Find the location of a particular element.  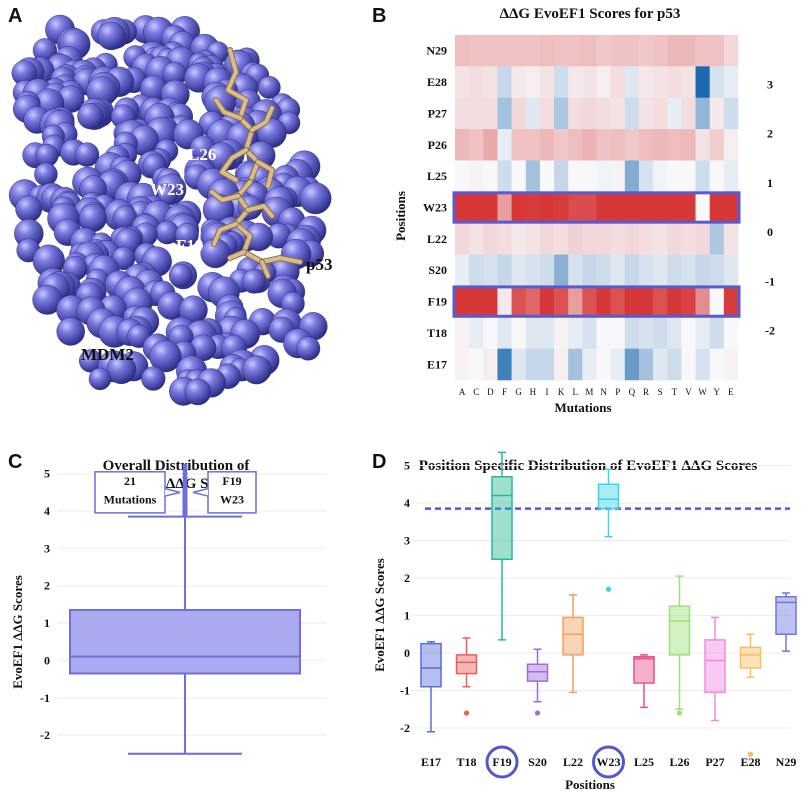

box-l26 is located at coordinates (679, 645).